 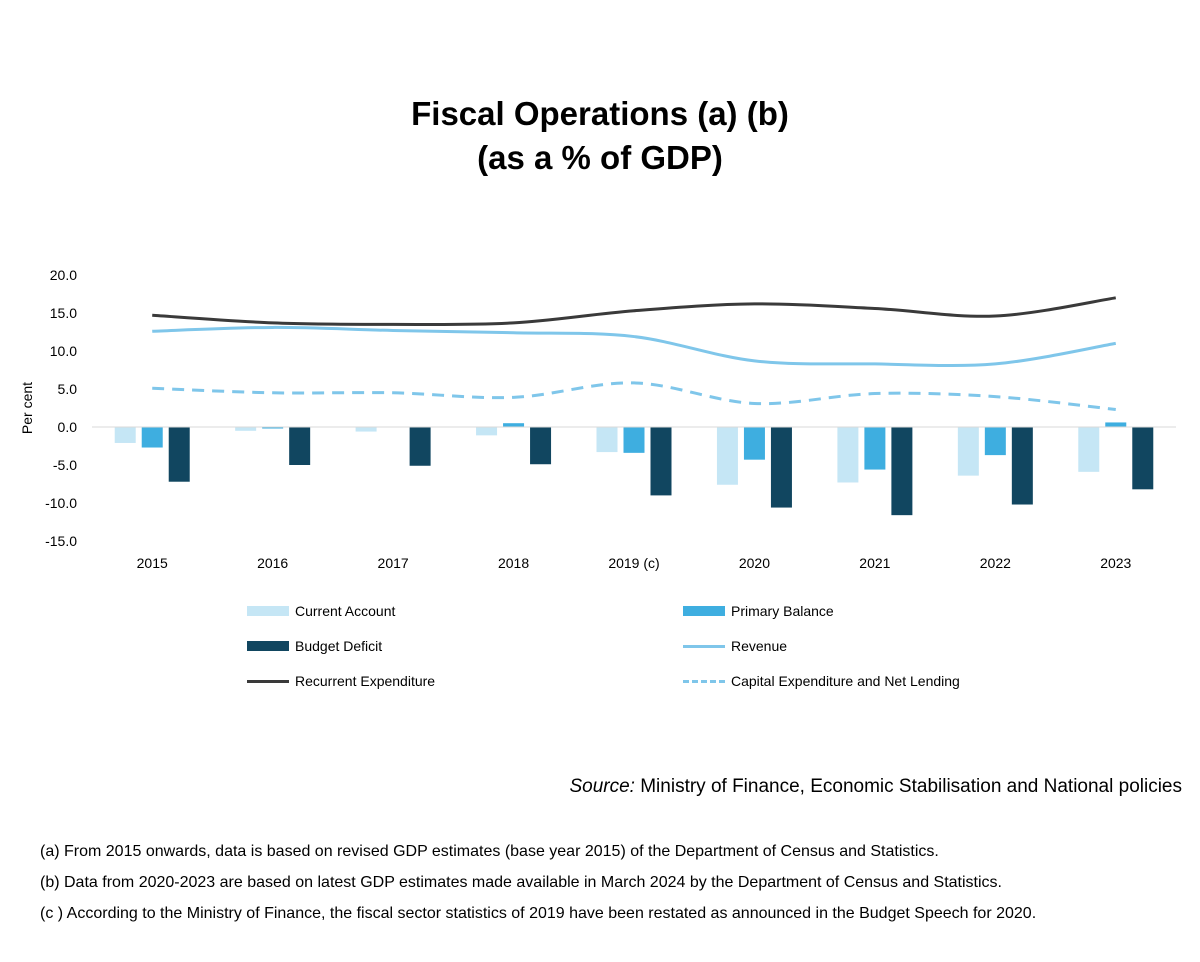 I want to click on x-tick-label: 2015, so click(x=152, y=563).